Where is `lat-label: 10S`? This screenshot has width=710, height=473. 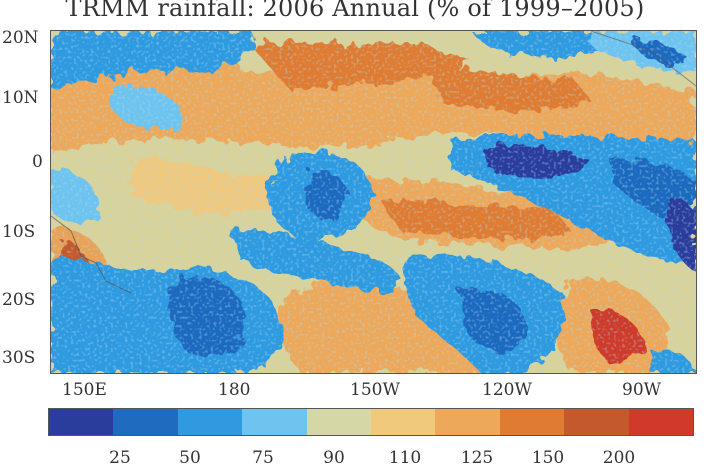
lat-label: 10S is located at coordinates (19, 232).